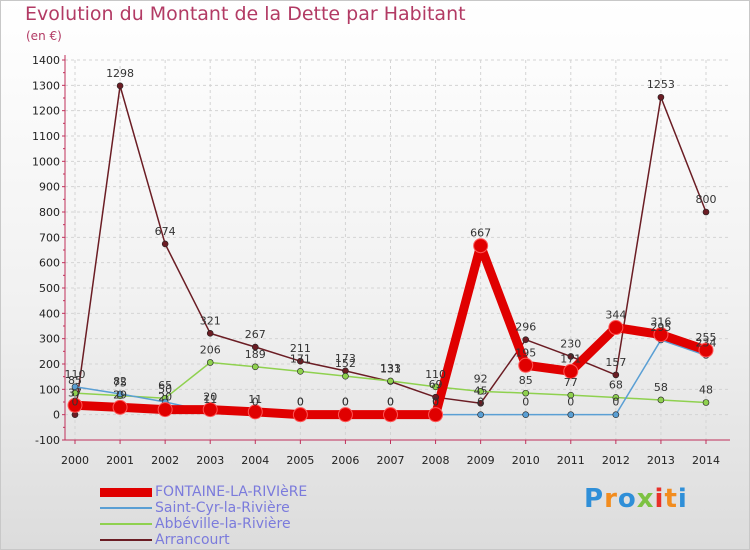  I want to click on data-label: 173, so click(345, 358).